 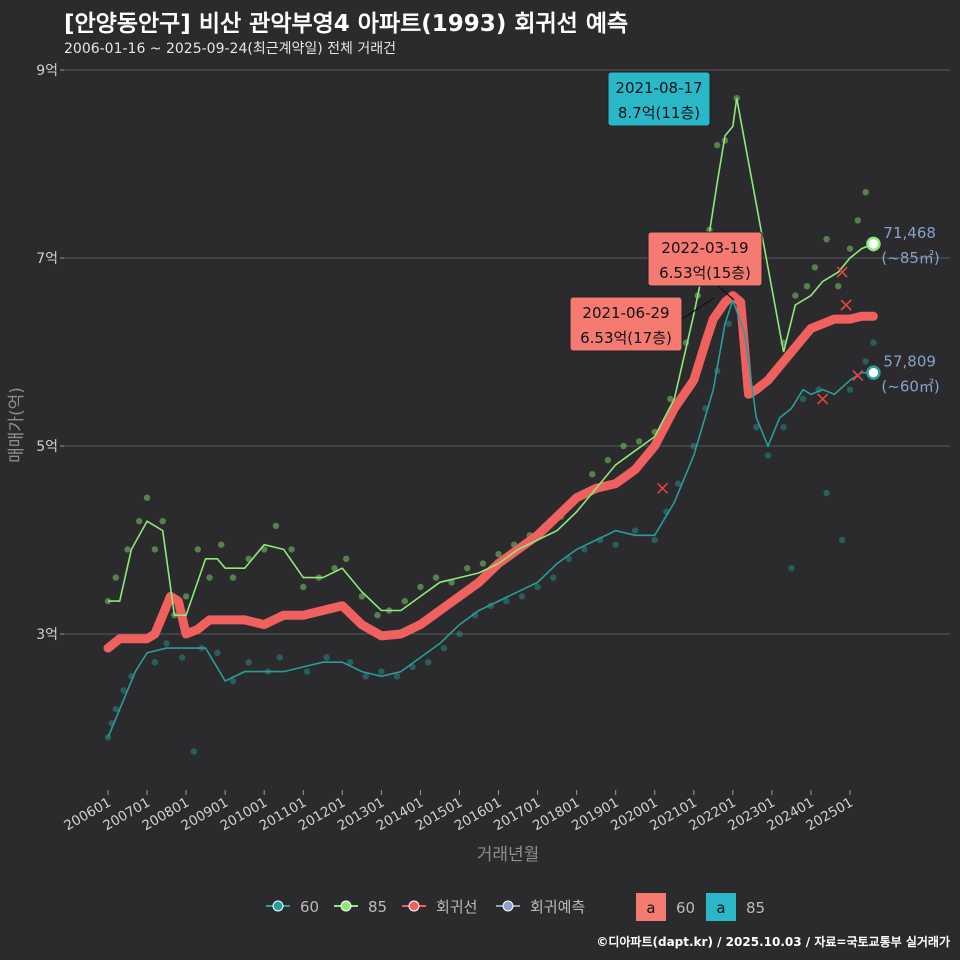 I want to click on annotation-date: 2022-03-19, so click(x=704, y=248).